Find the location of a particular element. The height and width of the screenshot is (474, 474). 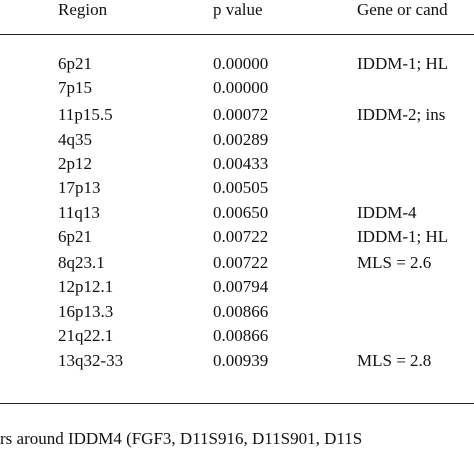

table-row: 21q22.1 0.00866 is located at coordinates (237, 336).